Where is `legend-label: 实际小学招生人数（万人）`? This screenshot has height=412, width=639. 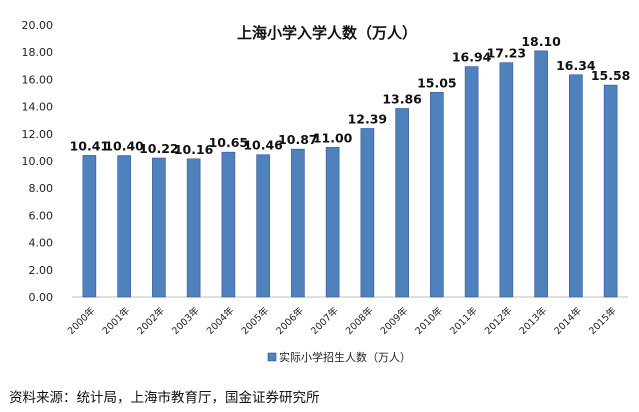 legend-label: 实际小学招生人数（万人） is located at coordinates (345, 357).